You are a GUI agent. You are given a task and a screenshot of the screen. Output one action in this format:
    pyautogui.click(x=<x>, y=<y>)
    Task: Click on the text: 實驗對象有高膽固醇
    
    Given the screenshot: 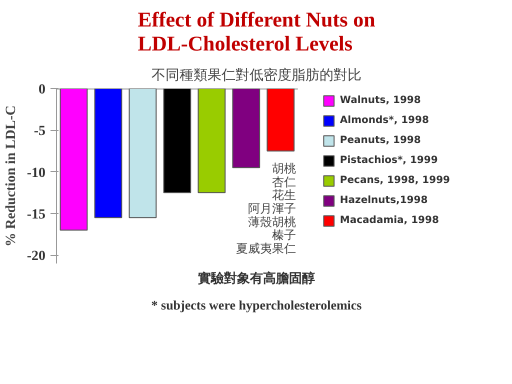 What is the action you would take?
    pyautogui.click(x=256, y=278)
    